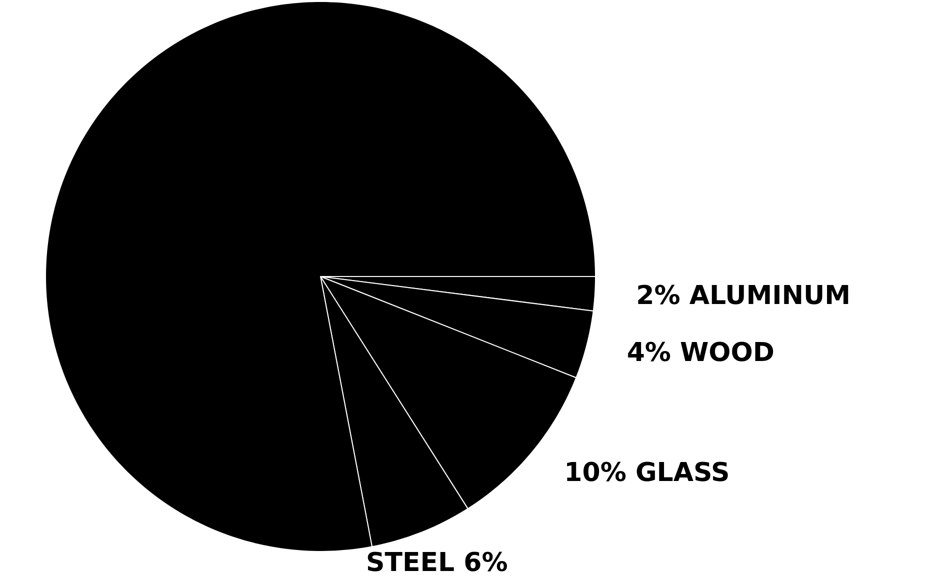 This screenshot has width=949, height=581. I want to click on slice-label: 4% WOOD, so click(700, 353).